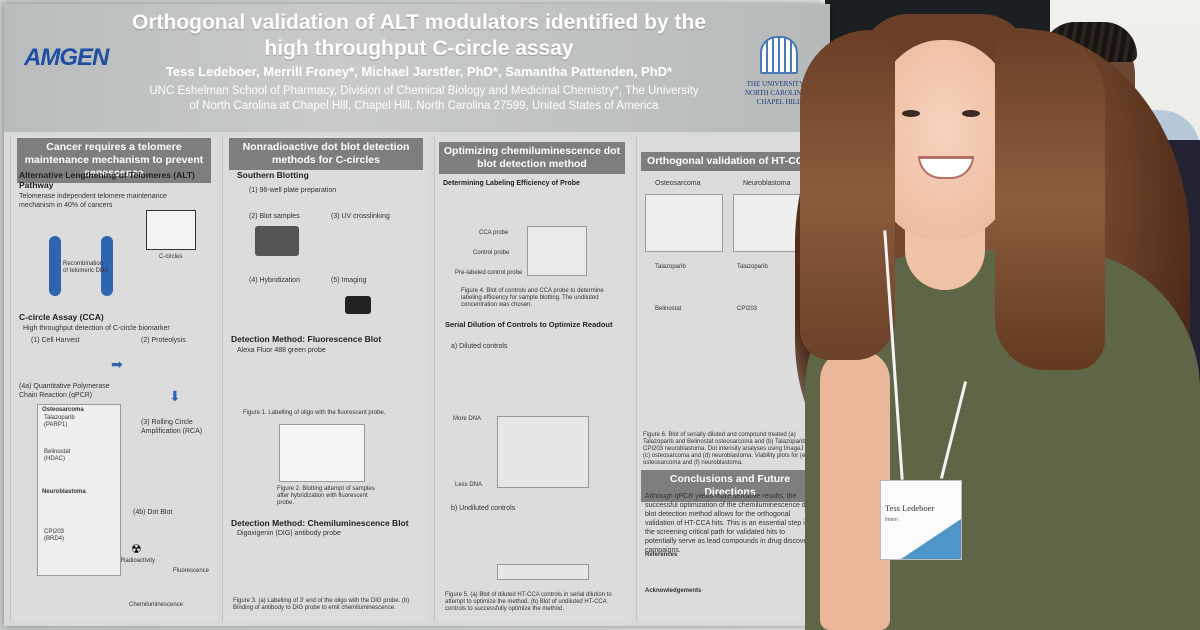 This screenshot has height=630, width=1200. I want to click on neuro-heading: Neuroblastoma, so click(767, 183).